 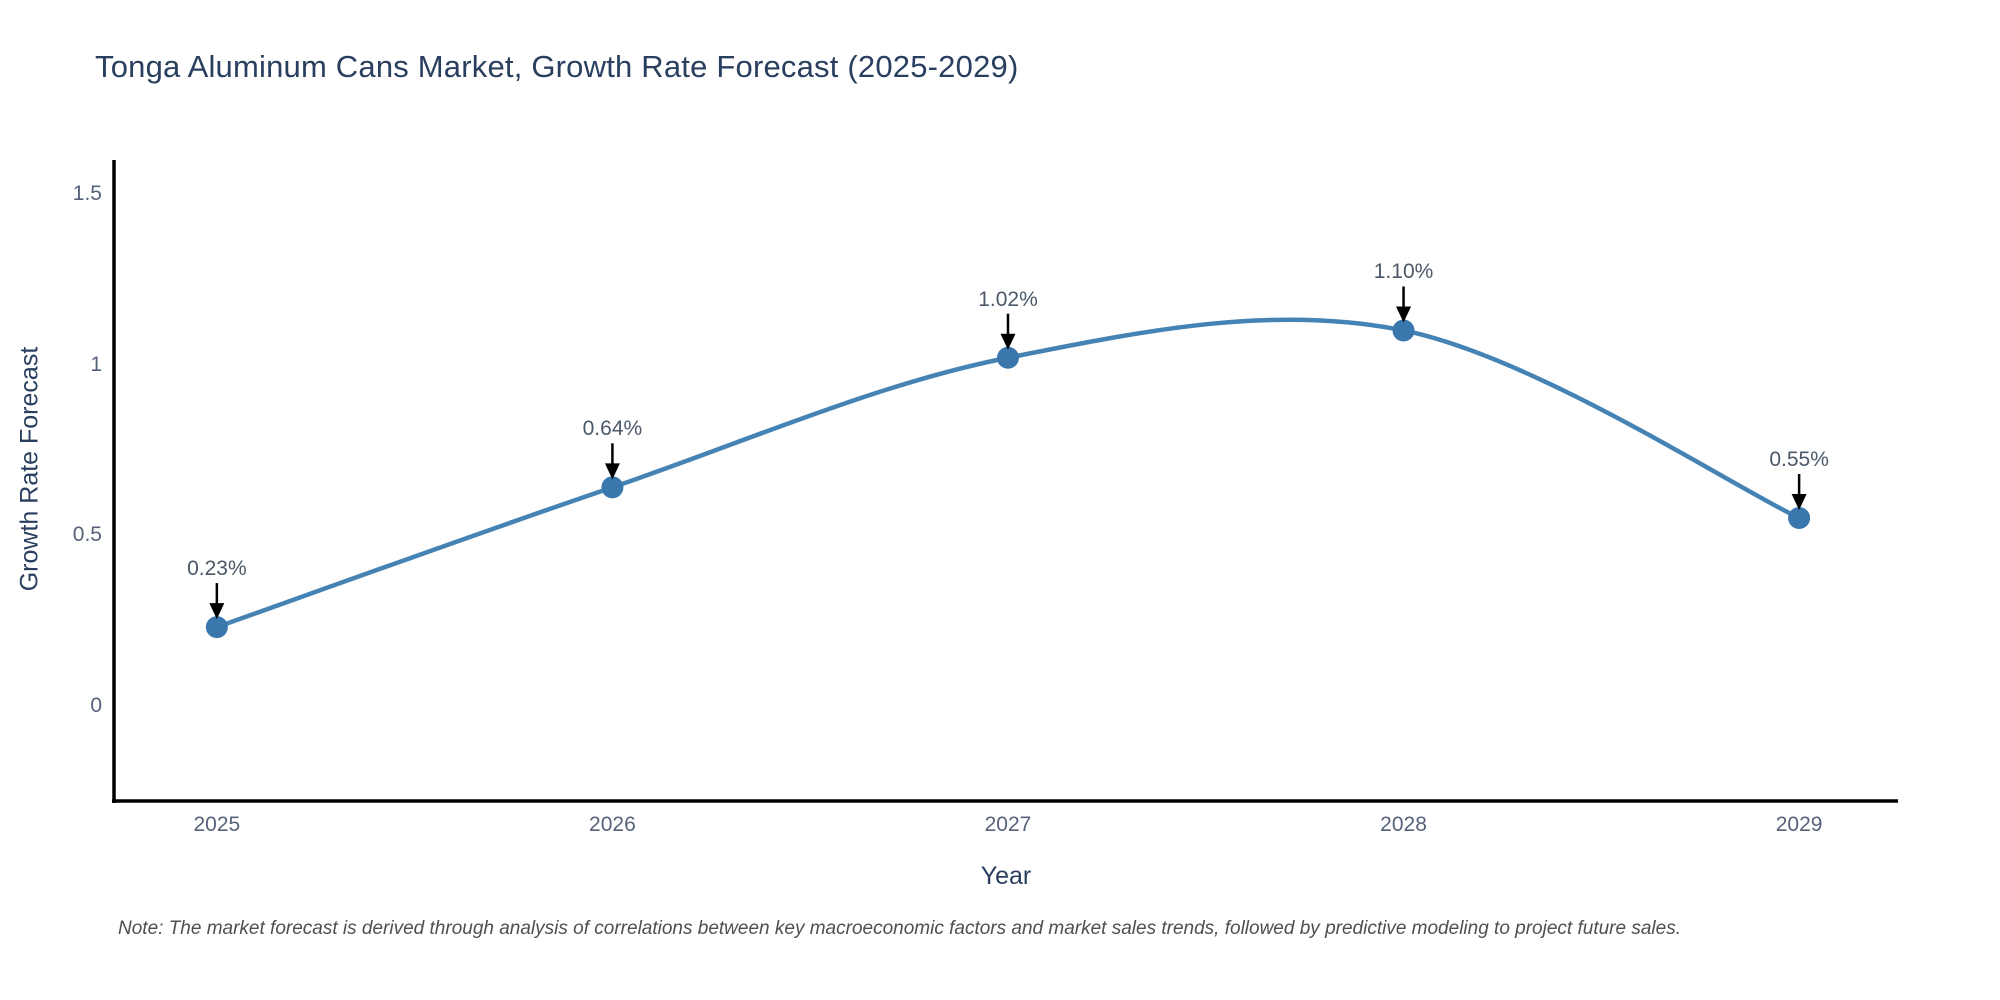 I want to click on x-tick-label: 2025, so click(x=217, y=824).